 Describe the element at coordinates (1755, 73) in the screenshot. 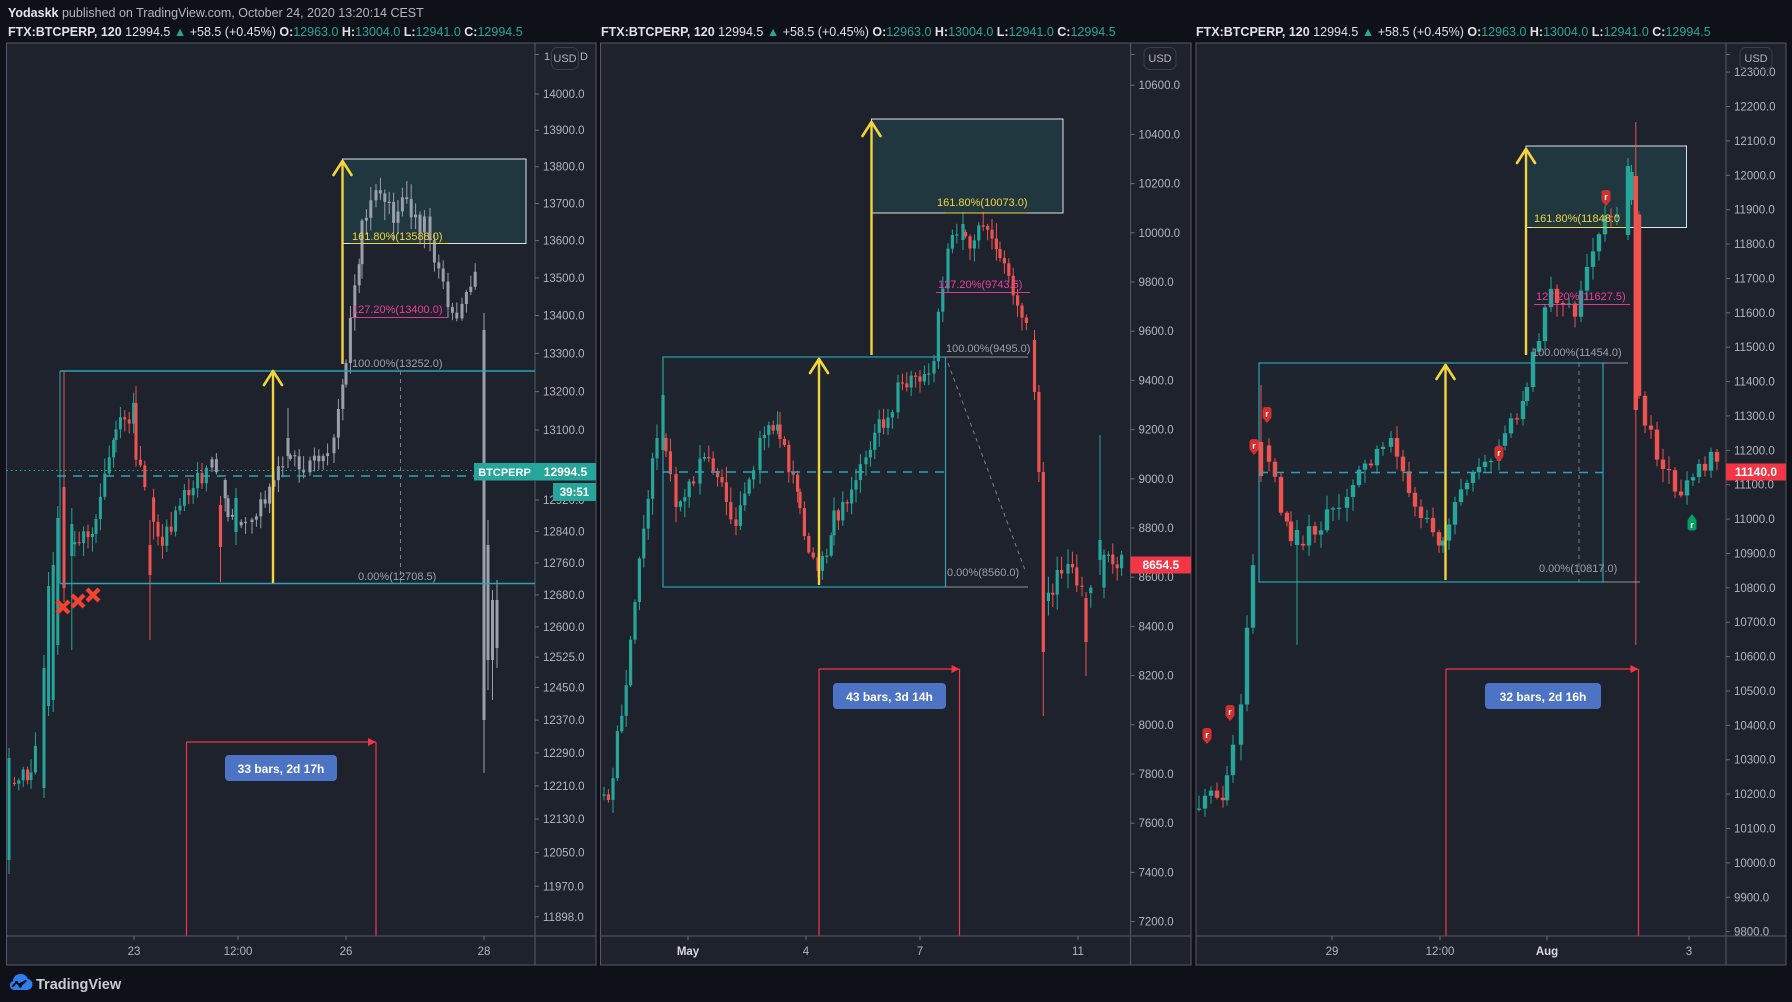

I see `svg-text: 12300.0` at that location.